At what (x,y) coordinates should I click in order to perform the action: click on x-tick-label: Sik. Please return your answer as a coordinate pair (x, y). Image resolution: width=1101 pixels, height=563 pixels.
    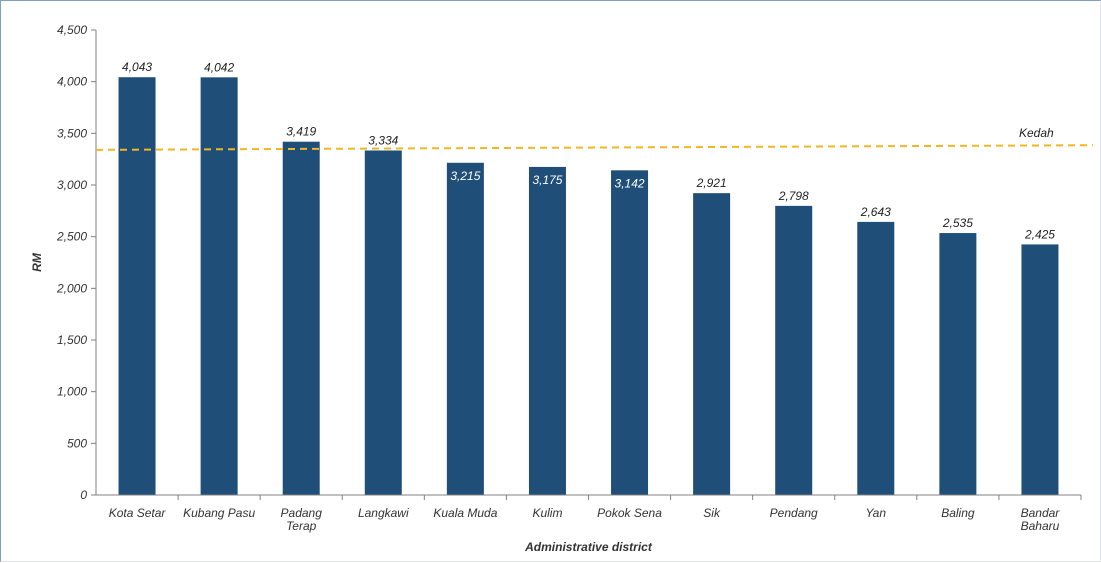
    Looking at the image, I should click on (712, 513).